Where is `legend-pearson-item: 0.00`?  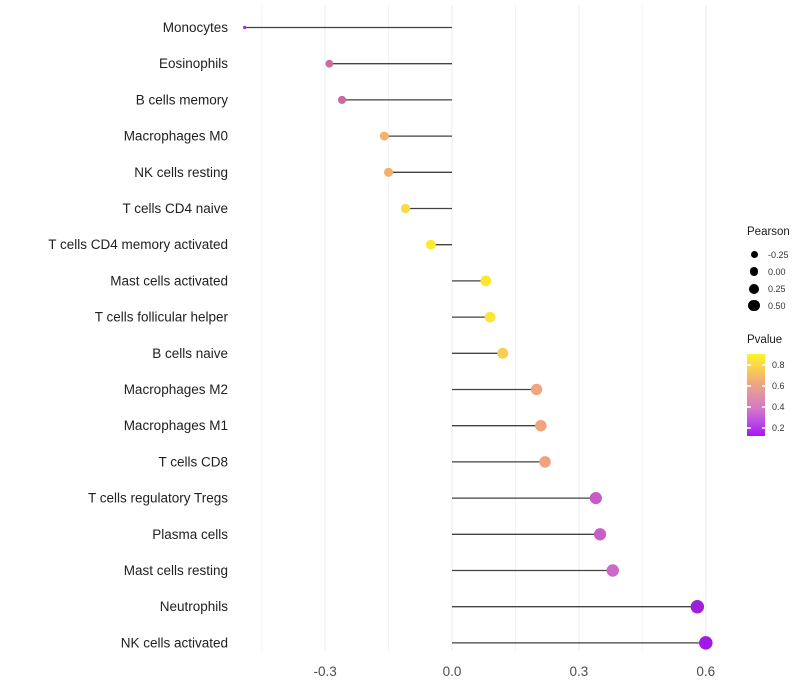 legend-pearson-item: 0.00 is located at coordinates (768, 271).